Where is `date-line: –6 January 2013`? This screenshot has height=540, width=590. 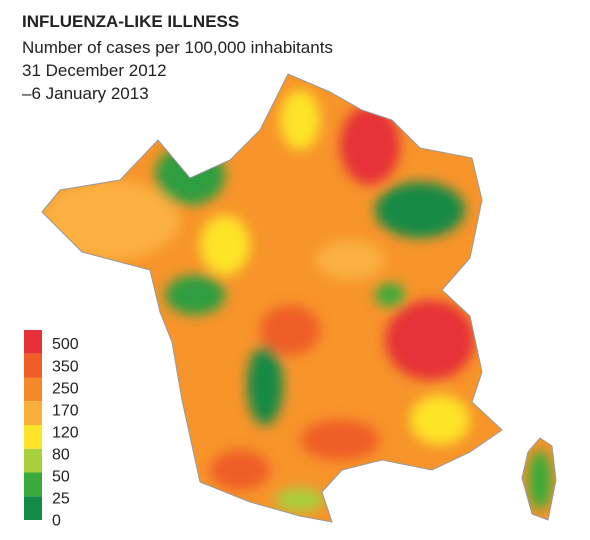
date-line: –6 January 2013 is located at coordinates (85, 93).